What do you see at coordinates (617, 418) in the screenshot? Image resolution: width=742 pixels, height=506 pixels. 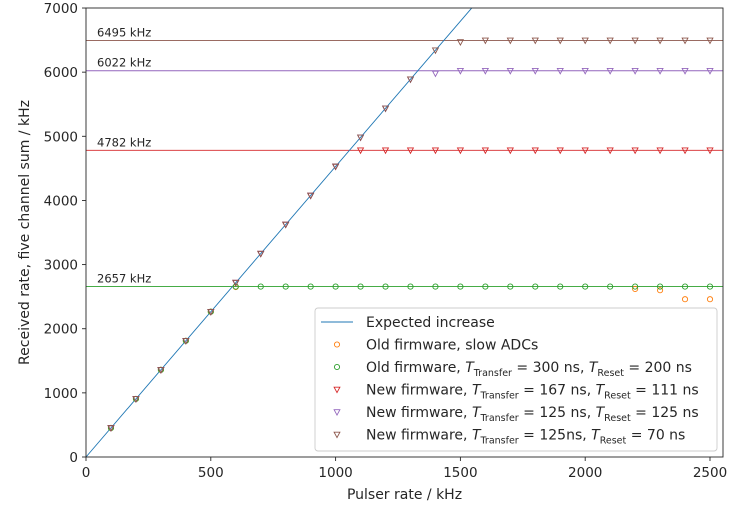 I see `legend-sub-reset-4: Reset` at bounding box center [617, 418].